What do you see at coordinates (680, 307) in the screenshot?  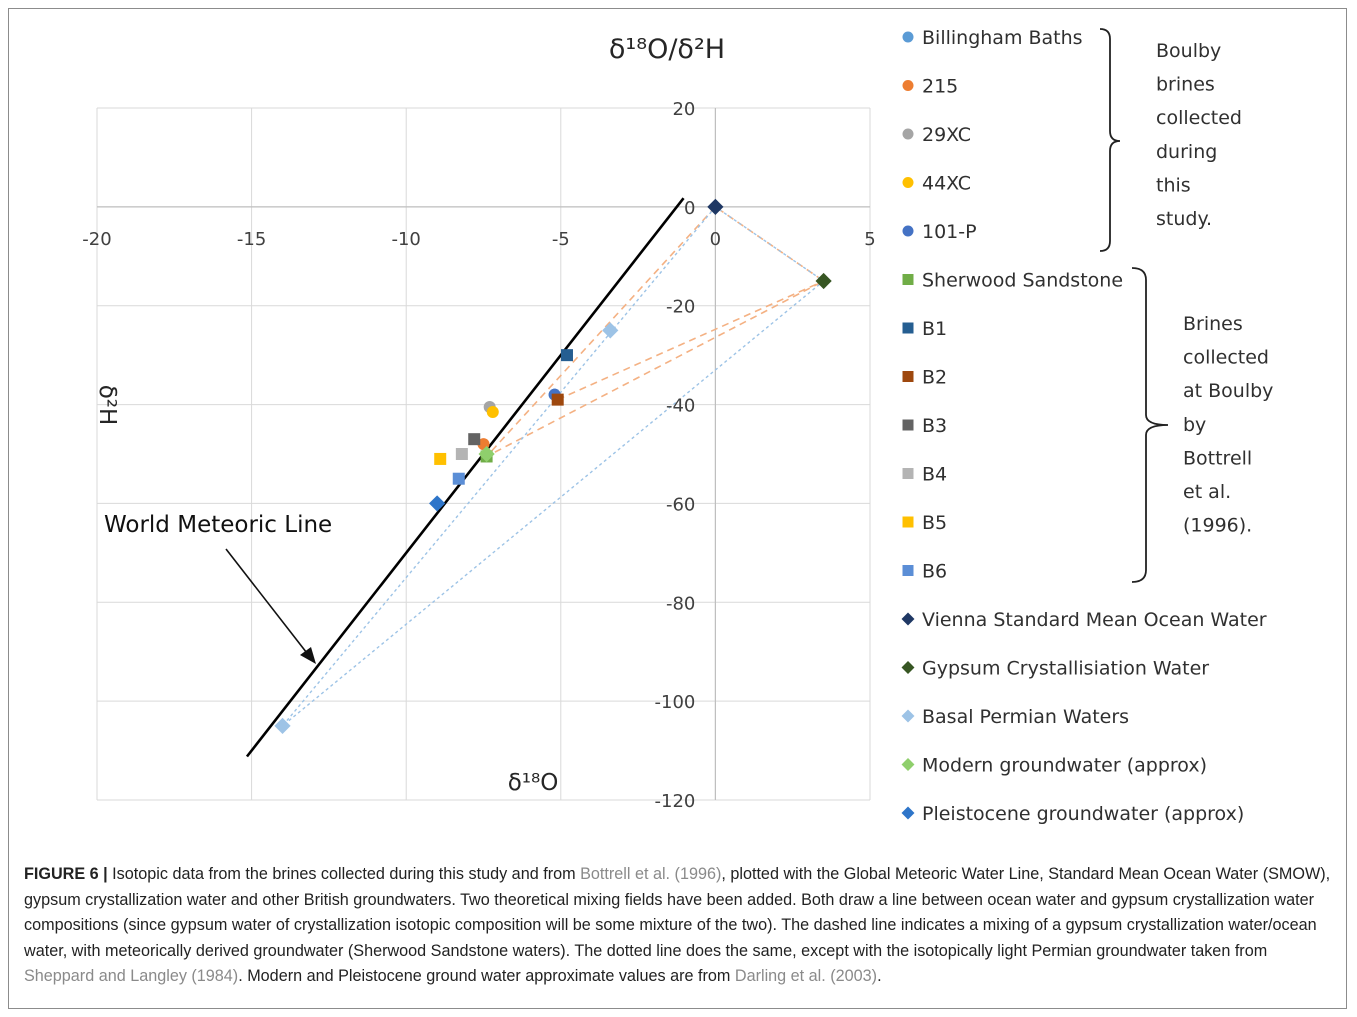 I see `y-tick-label: -20` at bounding box center [680, 307].